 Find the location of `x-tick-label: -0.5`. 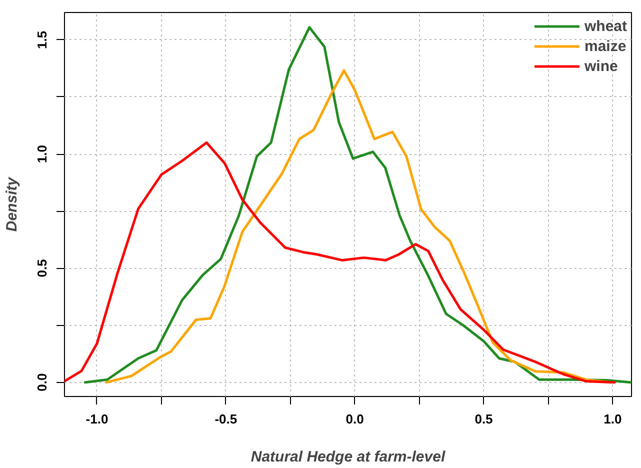

x-tick-label: -0.5 is located at coordinates (226, 419).